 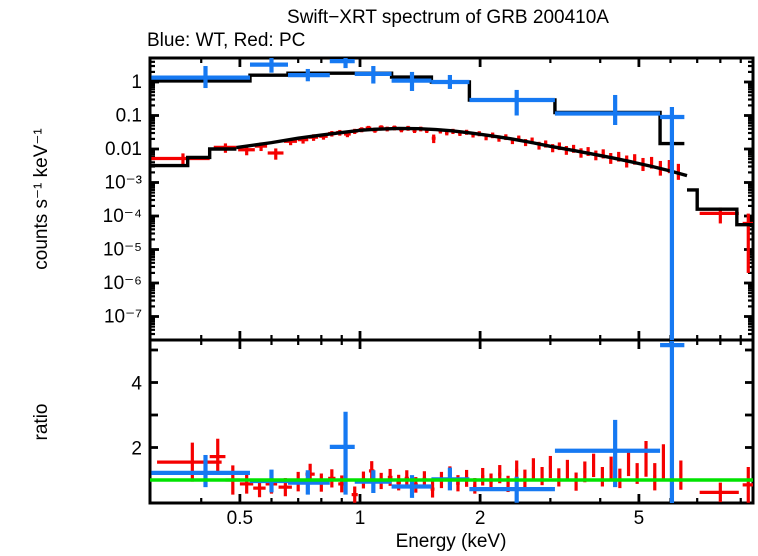 What do you see at coordinates (226, 40) in the screenshot?
I see `chart-subtitle: Blue: WT, Red: PC` at bounding box center [226, 40].